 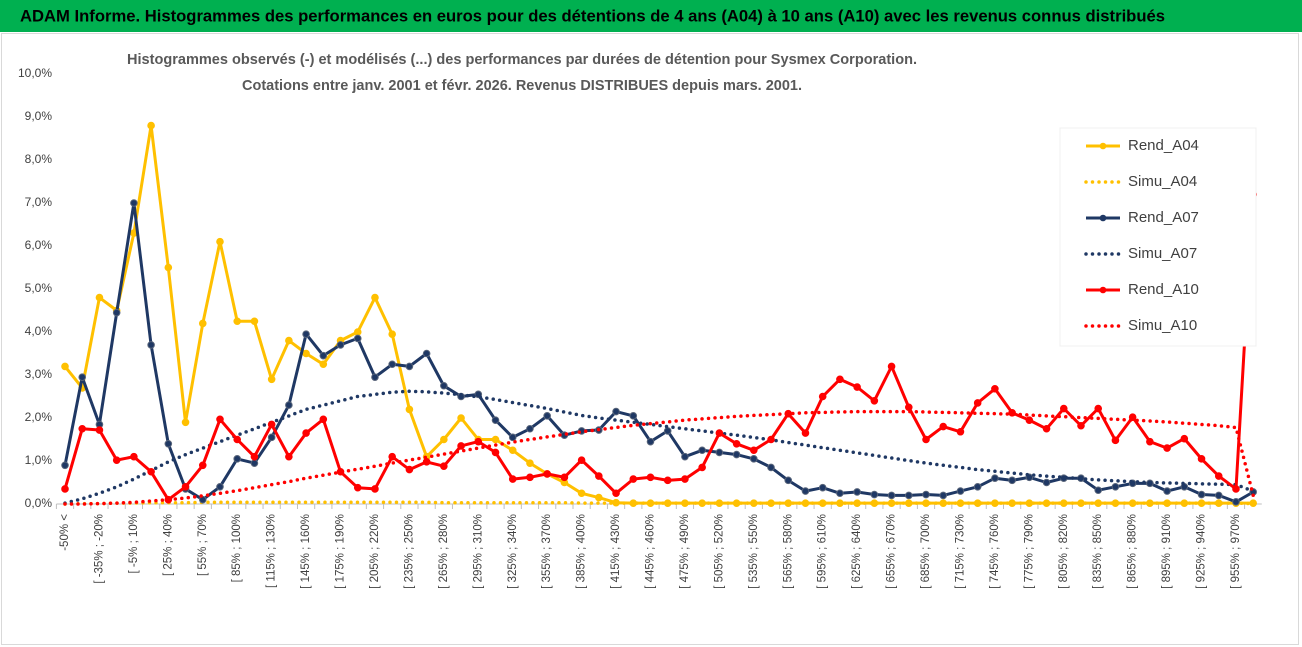 What do you see at coordinates (1163, 289) in the screenshot?
I see `legend-label: Rend_A10` at bounding box center [1163, 289].